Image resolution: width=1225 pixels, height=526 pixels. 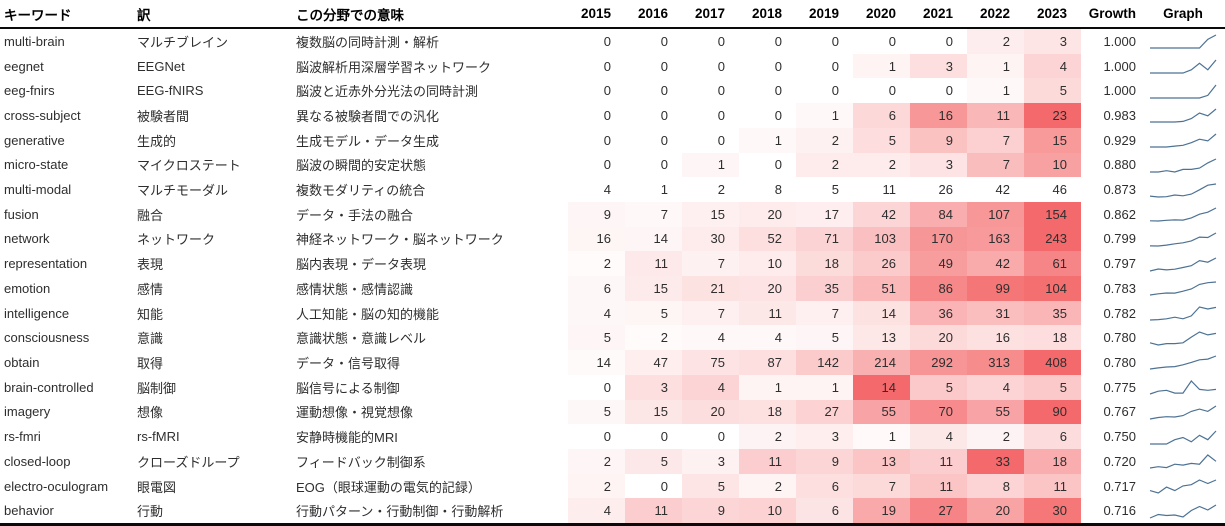 What do you see at coordinates (150, 265) in the screenshot?
I see `translation-cell: 表現` at bounding box center [150, 265].